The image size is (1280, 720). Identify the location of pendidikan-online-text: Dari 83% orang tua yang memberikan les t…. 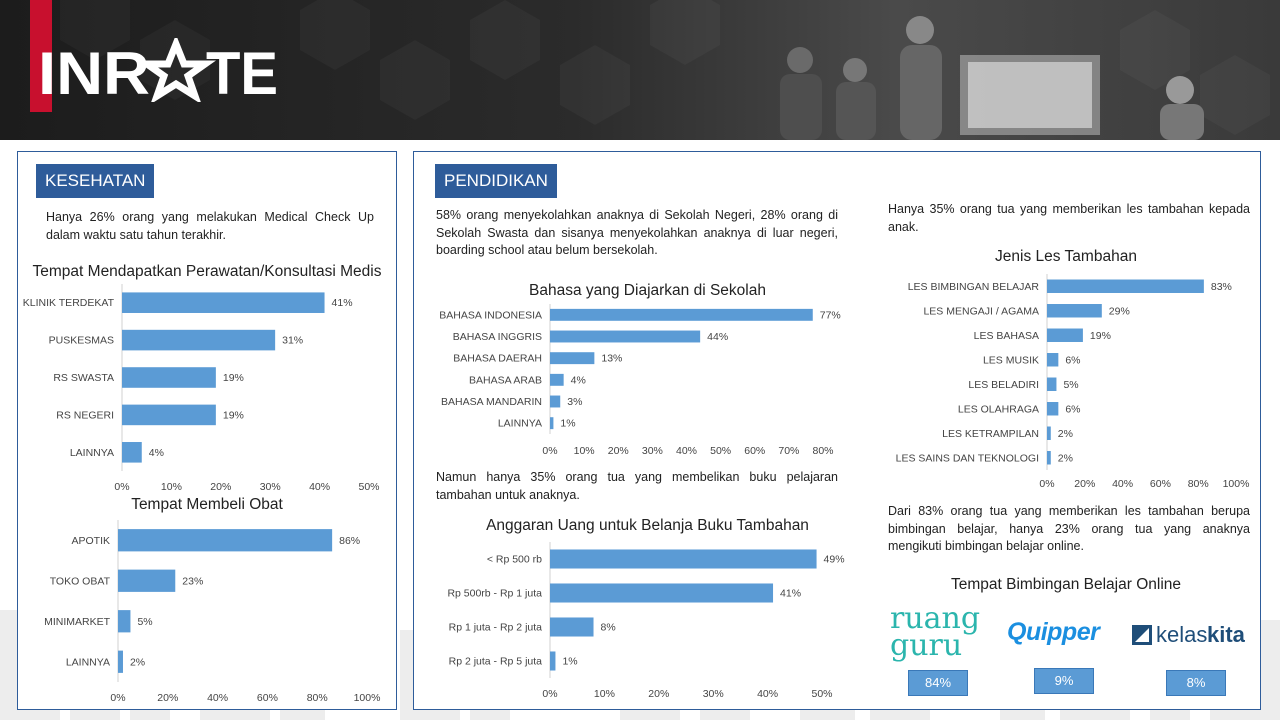
(1069, 528).